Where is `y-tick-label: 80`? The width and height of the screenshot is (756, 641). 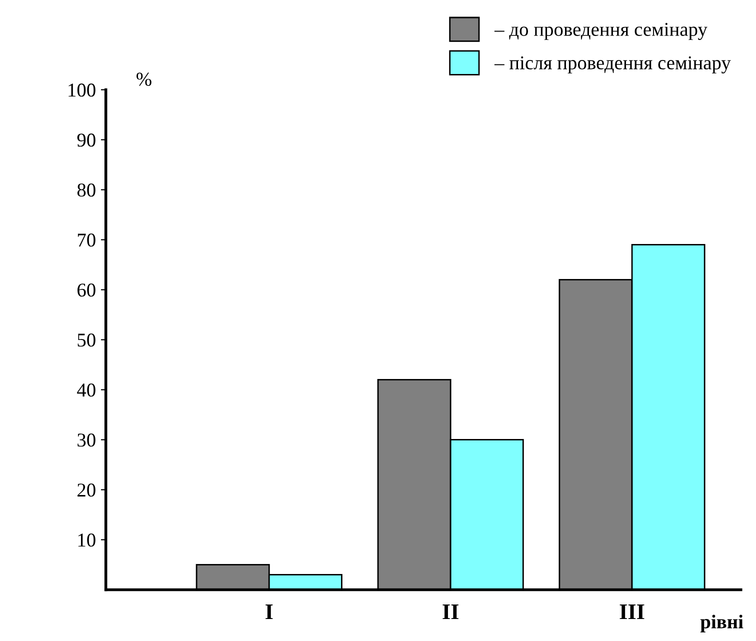 y-tick-label: 80 is located at coordinates (86, 190).